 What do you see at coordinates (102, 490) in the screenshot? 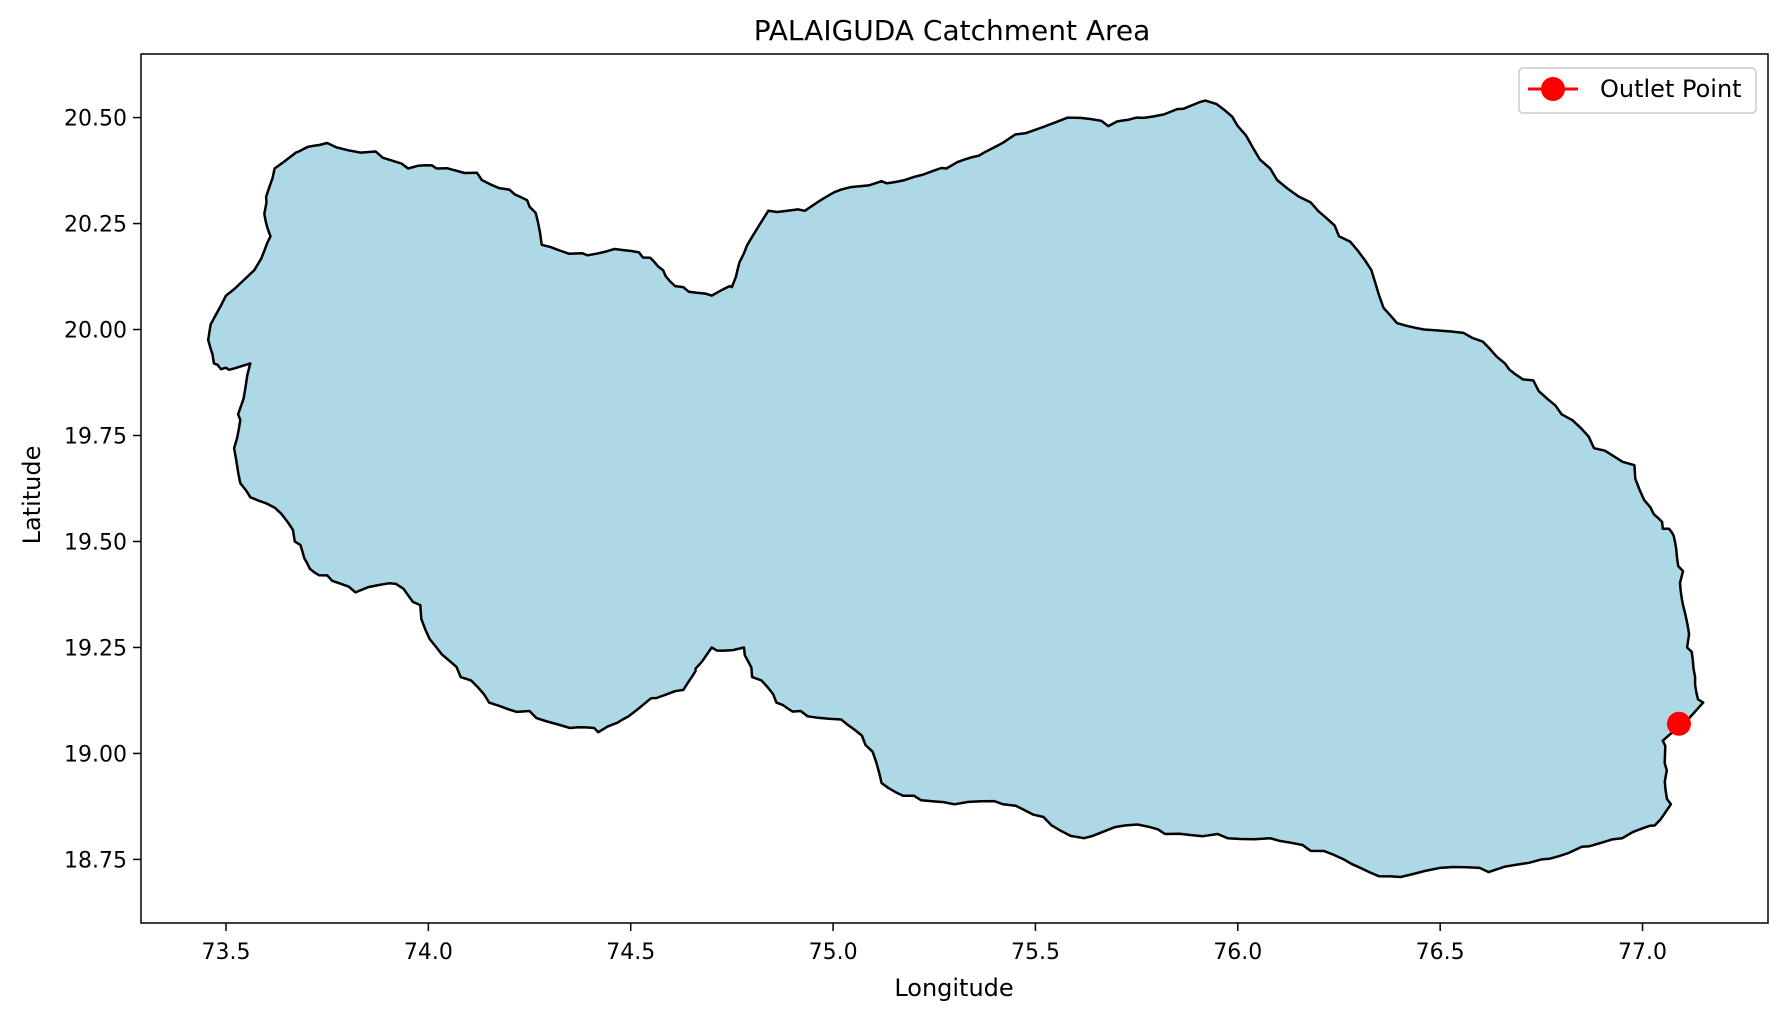
I see `y-axis-ticks: 18.75 19.00 19.25 19.50 19.75 20.00 20.25 20.50` at bounding box center [102, 490].